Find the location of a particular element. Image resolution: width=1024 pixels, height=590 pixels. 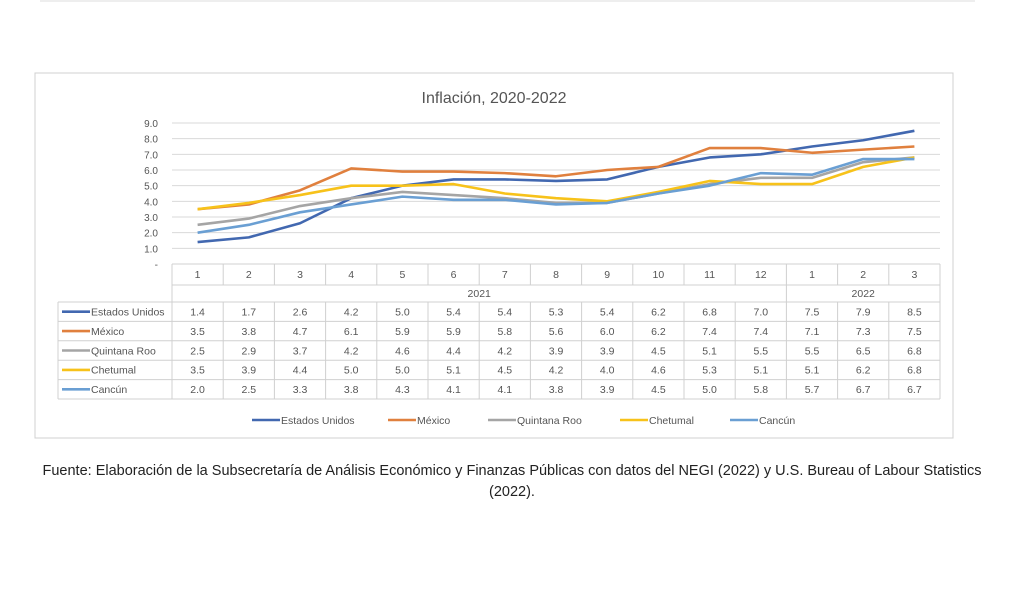

legend-label: México is located at coordinates (433, 421).